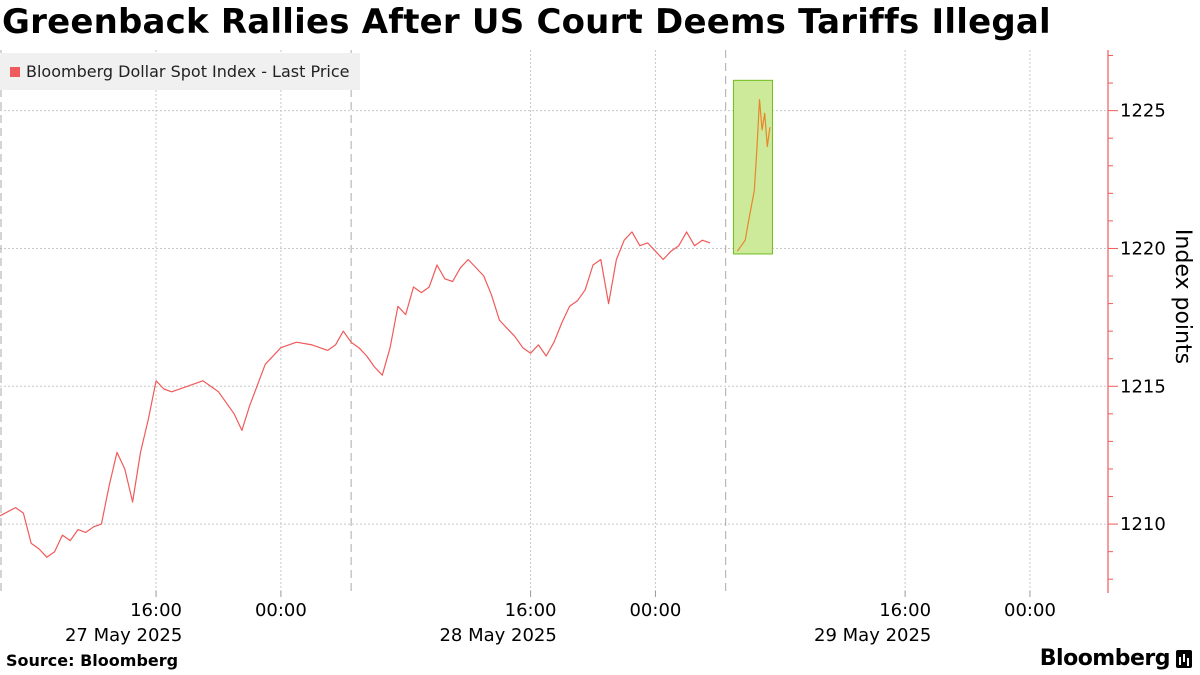 This screenshot has height=675, width=1200. What do you see at coordinates (1151, 321) in the screenshot?
I see `y-axis: 1210 1215 1220 1225 Index points` at bounding box center [1151, 321].